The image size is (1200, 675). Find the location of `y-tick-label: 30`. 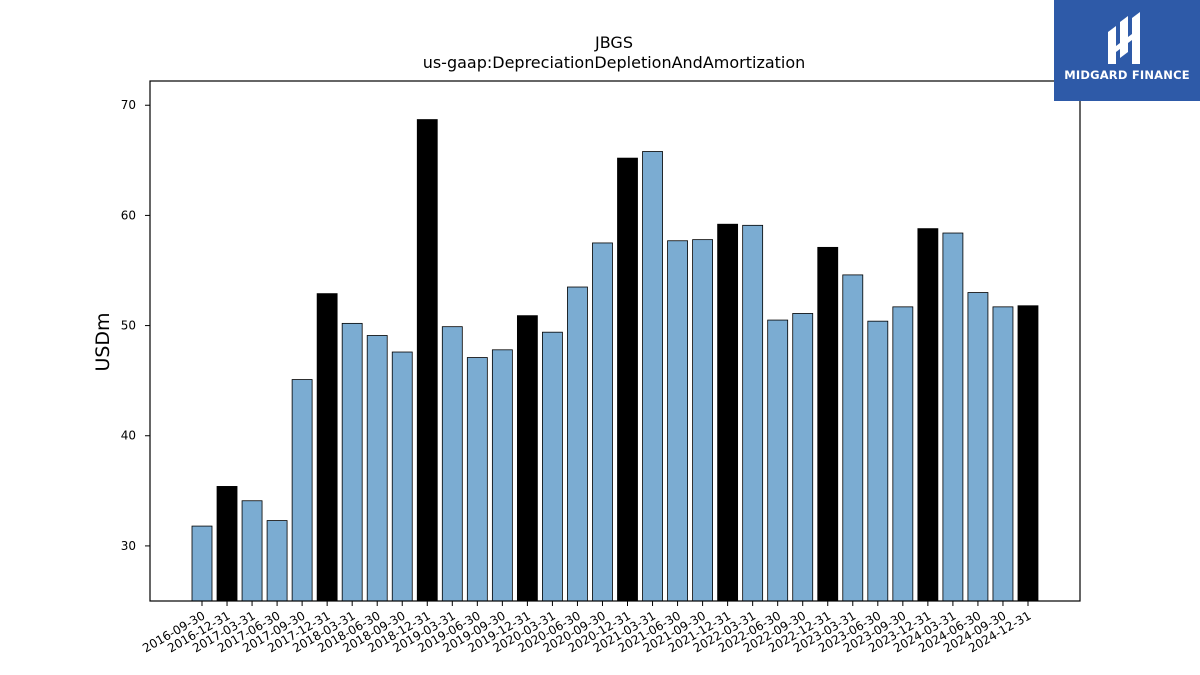

y-tick-label: 30 is located at coordinates (128, 546).